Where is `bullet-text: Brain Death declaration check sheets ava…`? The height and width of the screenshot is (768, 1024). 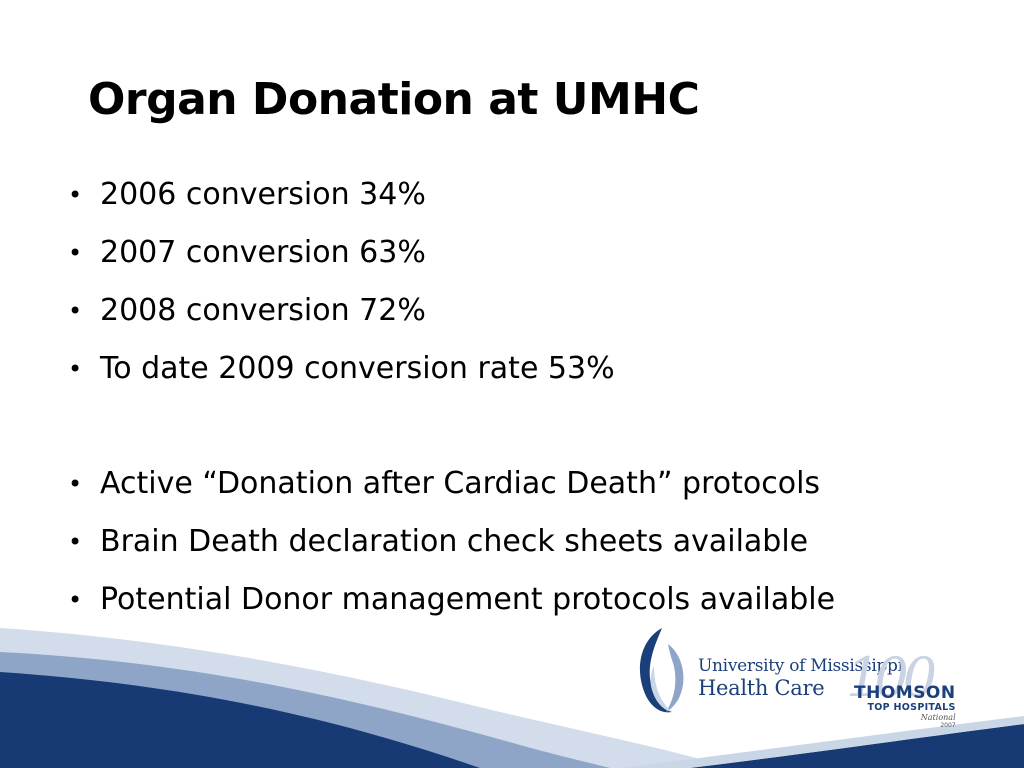
bullet-text: Brain Death declaration check sheets ava… is located at coordinates (454, 541).